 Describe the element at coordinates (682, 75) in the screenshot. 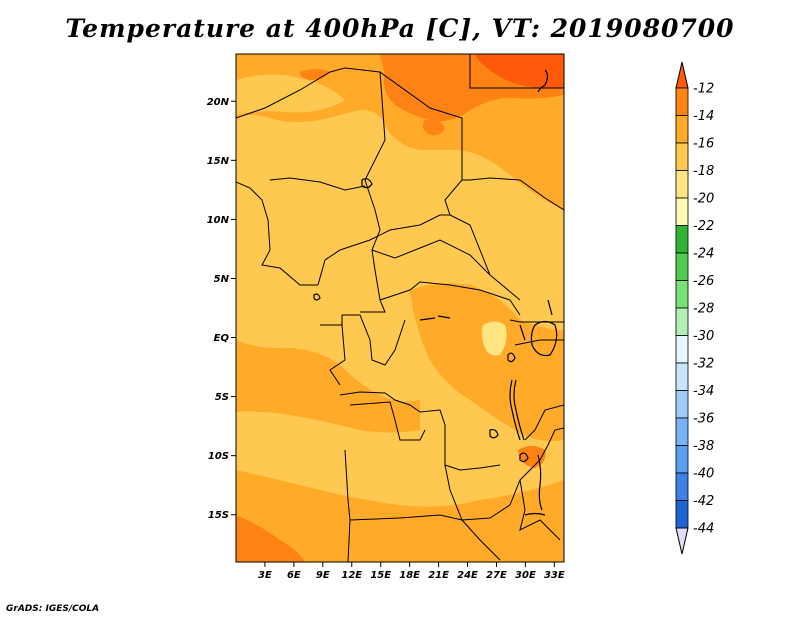

I see `colorbar-top-arrow` at that location.